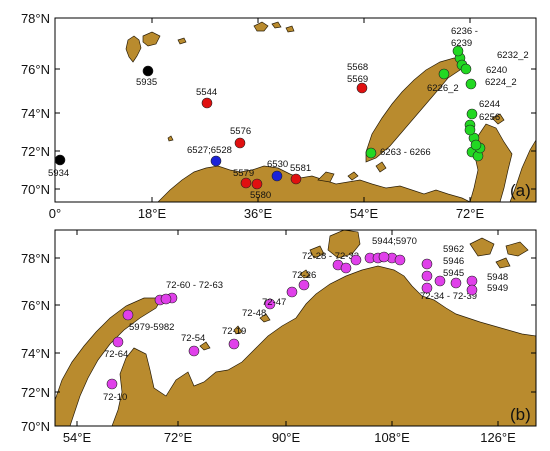  Describe the element at coordinates (260, 195) in the screenshot. I see `station-label: 5580` at that location.